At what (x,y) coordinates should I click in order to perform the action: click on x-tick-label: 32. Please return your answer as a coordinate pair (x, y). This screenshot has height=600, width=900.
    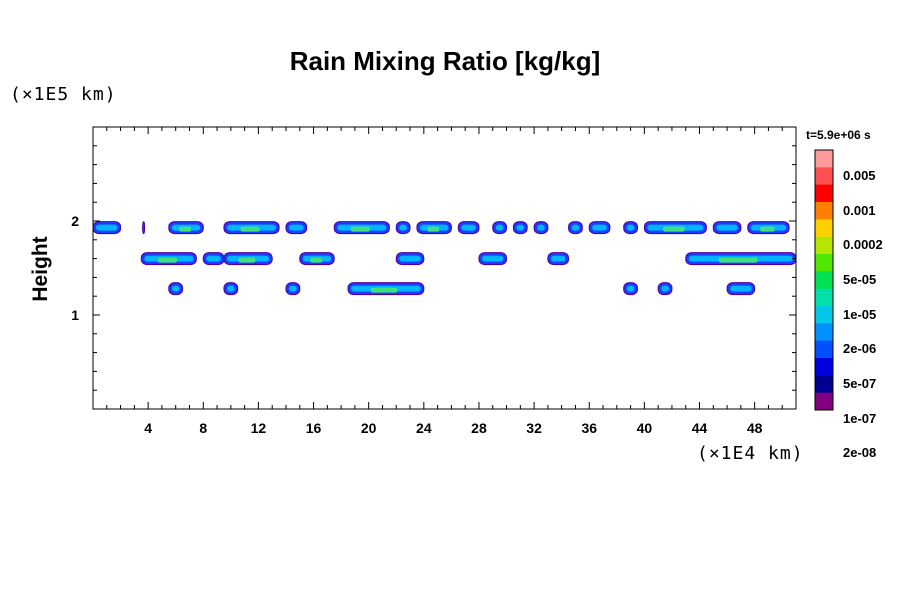
    Looking at the image, I should click on (534, 428).